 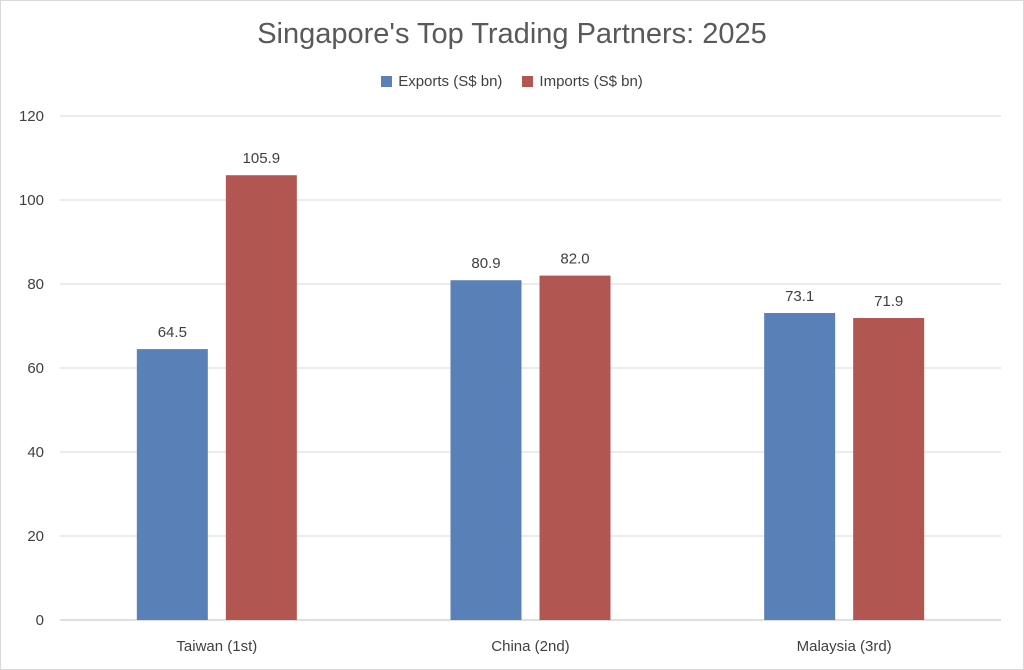 I want to click on legend-swatch-exports, so click(x=387, y=81).